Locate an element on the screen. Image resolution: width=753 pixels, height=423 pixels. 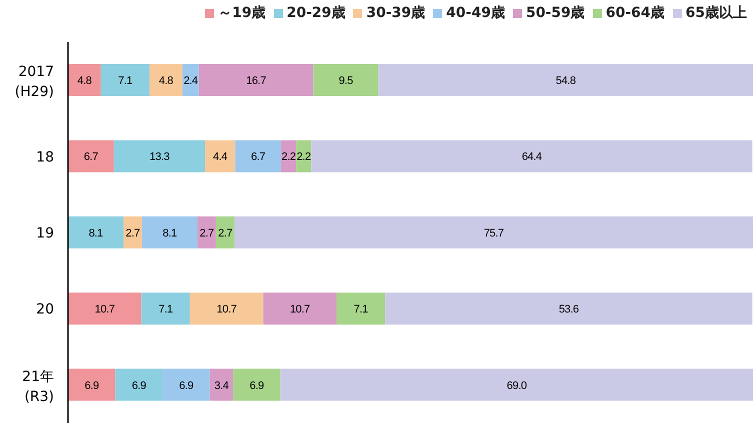
data-label: 75.7 is located at coordinates (494, 233).